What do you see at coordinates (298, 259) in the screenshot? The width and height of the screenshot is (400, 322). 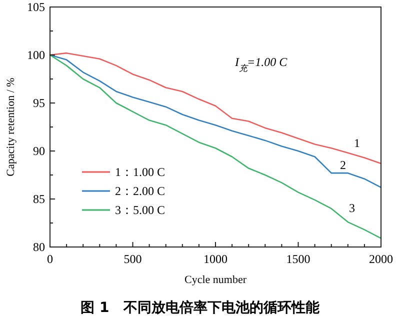 I see `x-tick-label: 1500` at bounding box center [298, 259].